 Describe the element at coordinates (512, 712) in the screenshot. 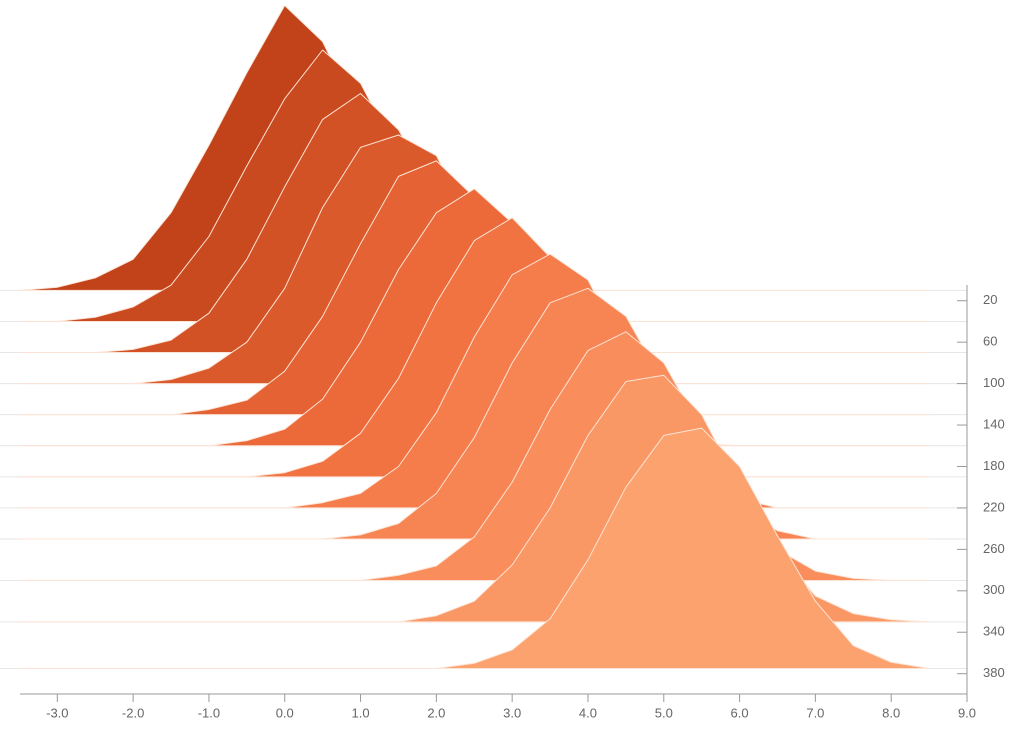

I see `x-tick-label: 3.0` at that location.